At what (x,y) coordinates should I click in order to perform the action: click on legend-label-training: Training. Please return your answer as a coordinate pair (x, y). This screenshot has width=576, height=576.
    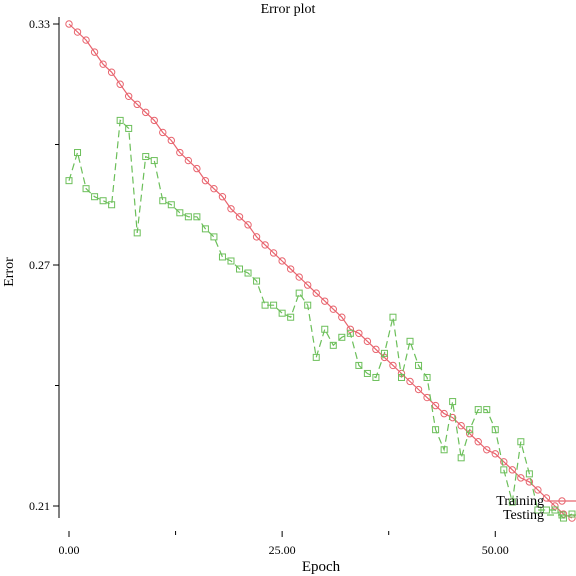
    Looking at the image, I should click on (520, 501).